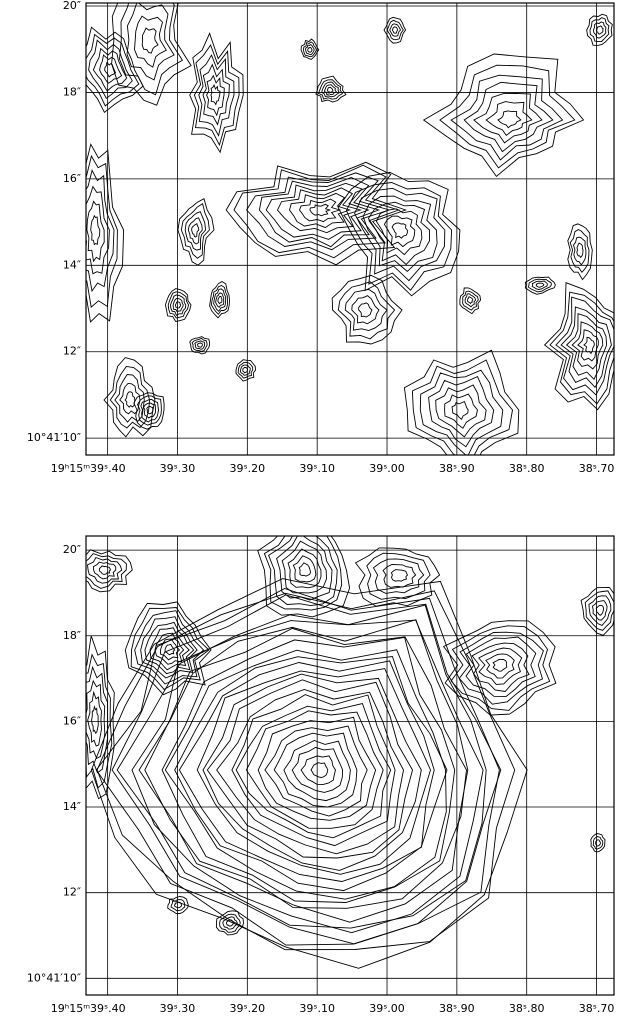 This screenshot has width=622, height=1019. What do you see at coordinates (178, 1008) in the screenshot?
I see `x-tick-label: 39ˢ.30` at bounding box center [178, 1008].